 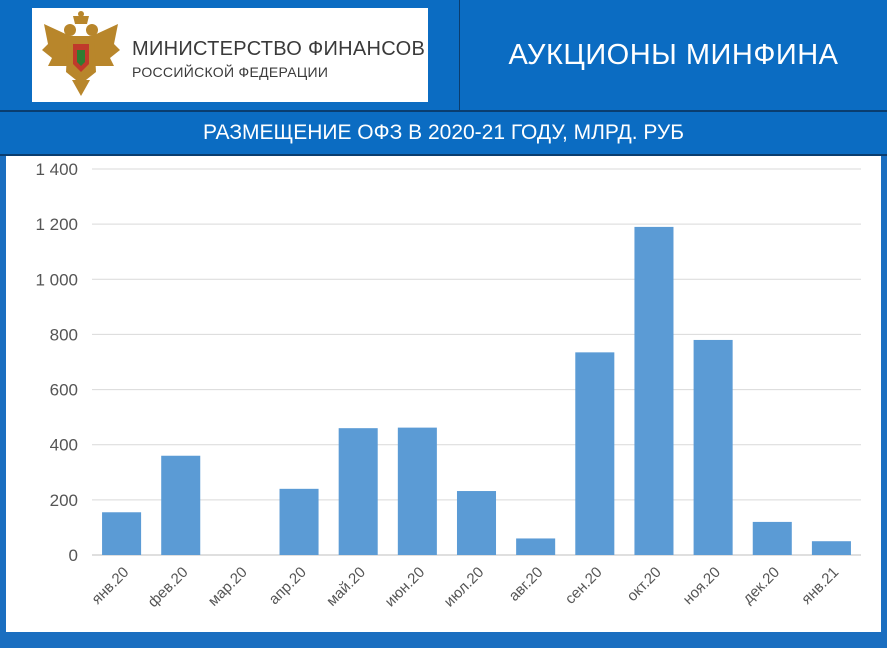 I want to click on y-tick-label: 1 000, so click(x=56, y=279).